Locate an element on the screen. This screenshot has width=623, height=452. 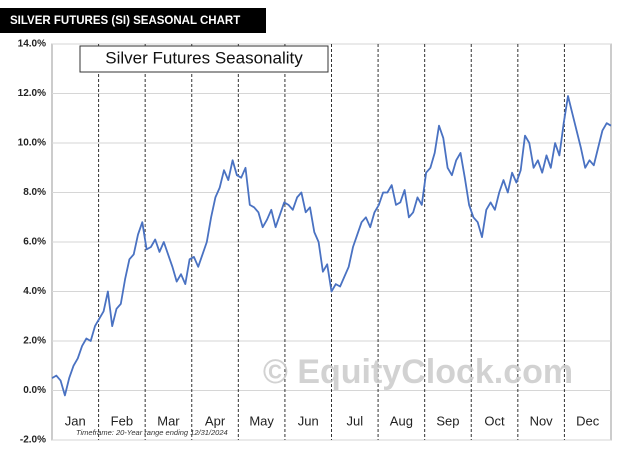
header-bg is located at coordinates (133, 20).